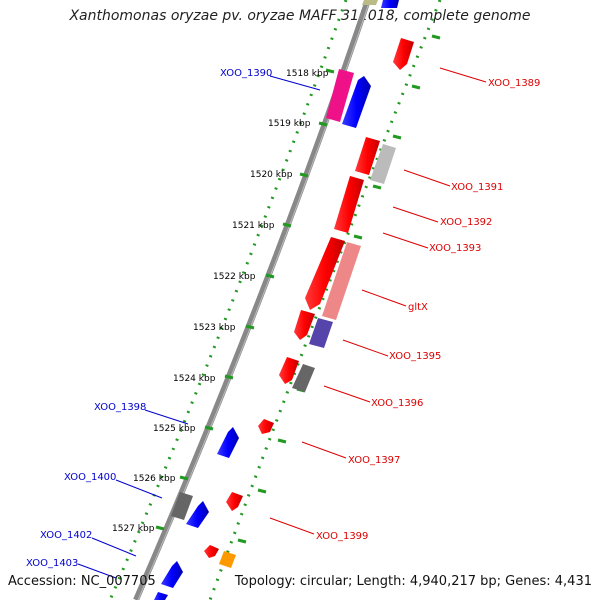 The image size is (600, 600). What do you see at coordinates (271, 175) in the screenshot?
I see `tick-label: 1520 kbp` at bounding box center [271, 175].